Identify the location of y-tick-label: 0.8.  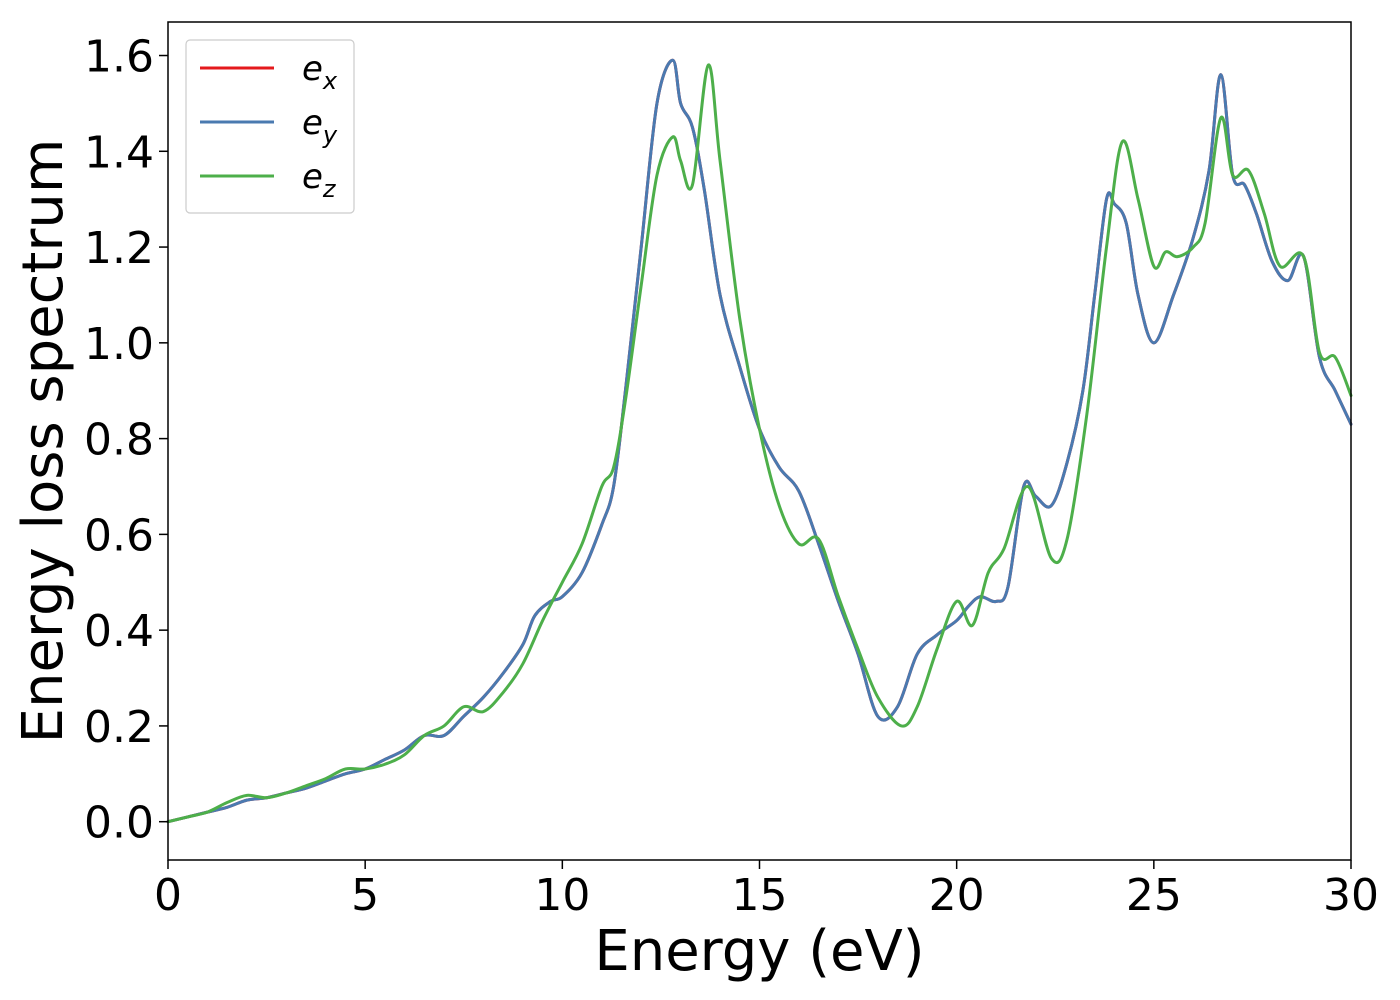
(119, 440).